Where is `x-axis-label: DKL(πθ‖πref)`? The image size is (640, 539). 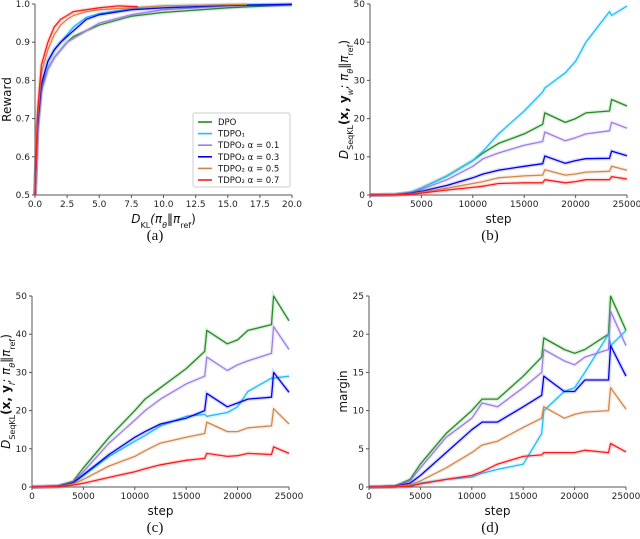 x-axis-label: DKL(πθ‖πref) is located at coordinates (163, 221).